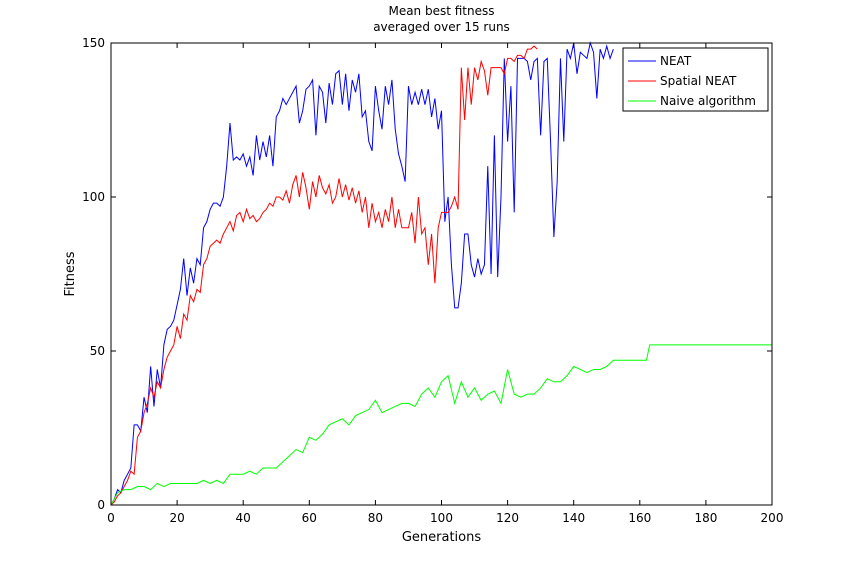  Describe the element at coordinates (375, 518) in the screenshot. I see `x-tick-label: 80` at that location.